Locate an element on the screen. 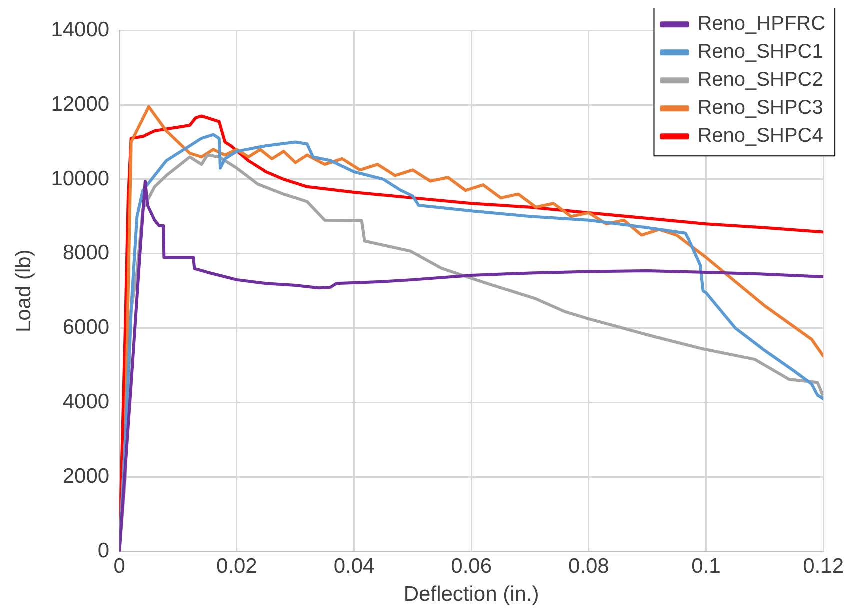 Image resolution: width=855 pixels, height=616 pixels. legend-label: Reno_HPFRC is located at coordinates (762, 24).